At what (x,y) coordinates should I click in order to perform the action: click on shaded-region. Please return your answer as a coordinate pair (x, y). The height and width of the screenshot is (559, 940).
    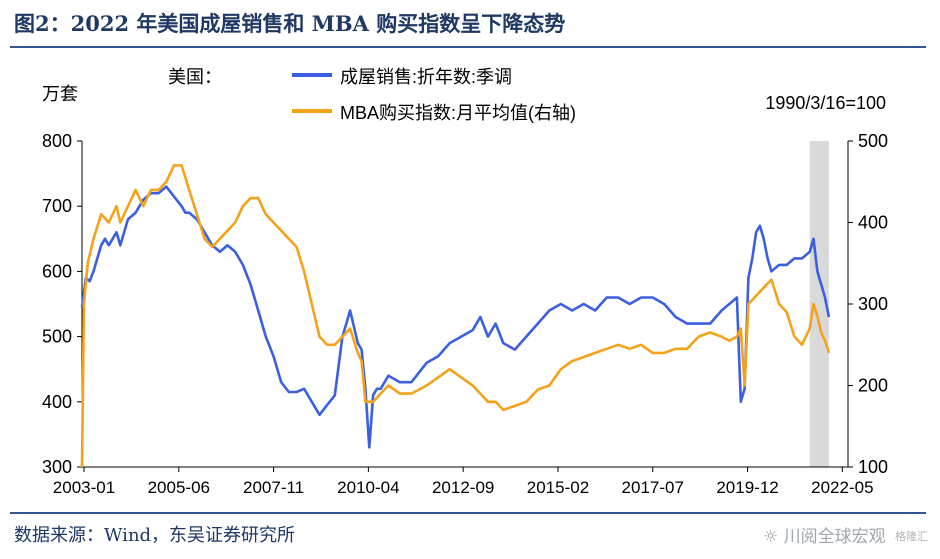
    Looking at the image, I should click on (819, 304).